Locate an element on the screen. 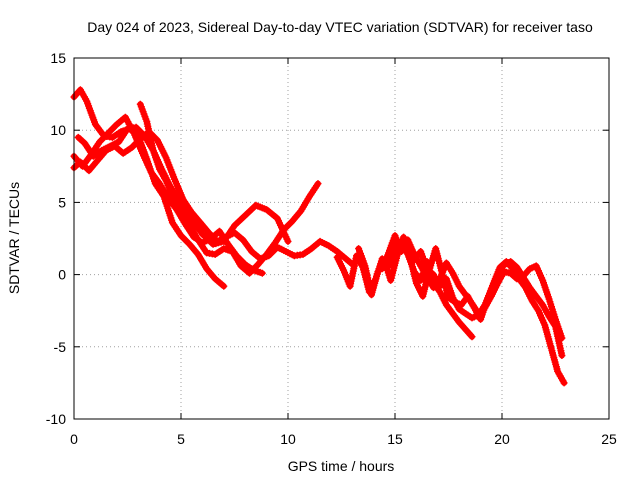 The height and width of the screenshot is (480, 640). x-axis-label: GPS time / hours is located at coordinates (341, 466).